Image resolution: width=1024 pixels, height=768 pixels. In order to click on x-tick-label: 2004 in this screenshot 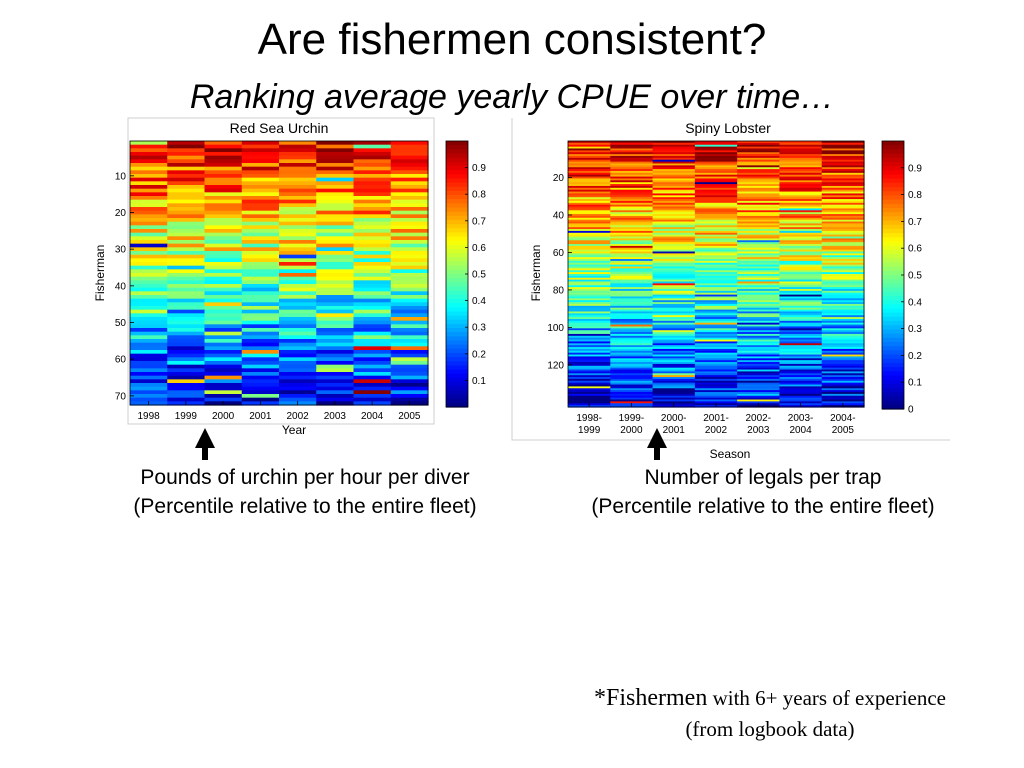, I will do `click(372, 416)`.